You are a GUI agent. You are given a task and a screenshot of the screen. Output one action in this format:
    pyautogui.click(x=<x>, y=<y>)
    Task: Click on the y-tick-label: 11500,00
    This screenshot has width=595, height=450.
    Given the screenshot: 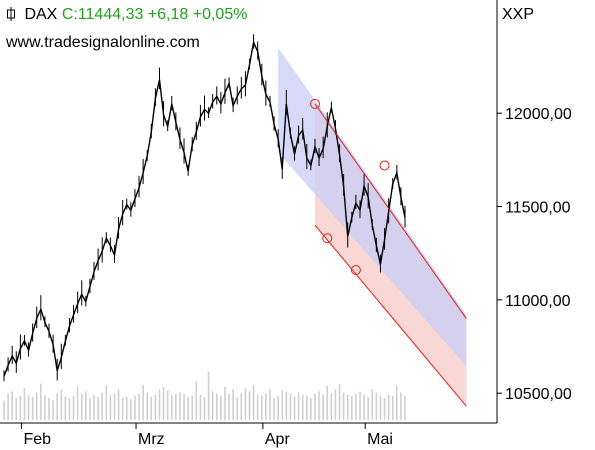 What is the action you would take?
    pyautogui.click(x=538, y=208)
    